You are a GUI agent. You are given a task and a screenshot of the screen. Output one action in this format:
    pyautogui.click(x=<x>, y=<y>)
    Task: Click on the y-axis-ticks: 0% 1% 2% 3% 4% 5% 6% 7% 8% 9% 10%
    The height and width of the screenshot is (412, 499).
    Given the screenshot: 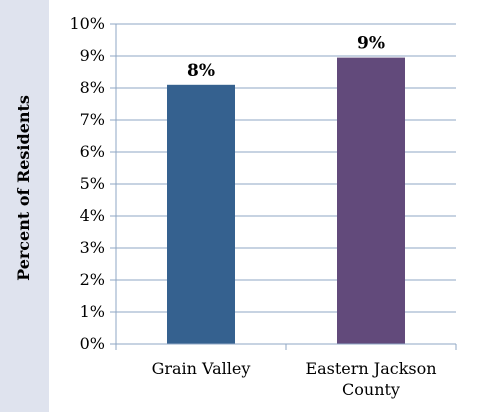 What is the action you would take?
    pyautogui.click(x=92, y=183)
    